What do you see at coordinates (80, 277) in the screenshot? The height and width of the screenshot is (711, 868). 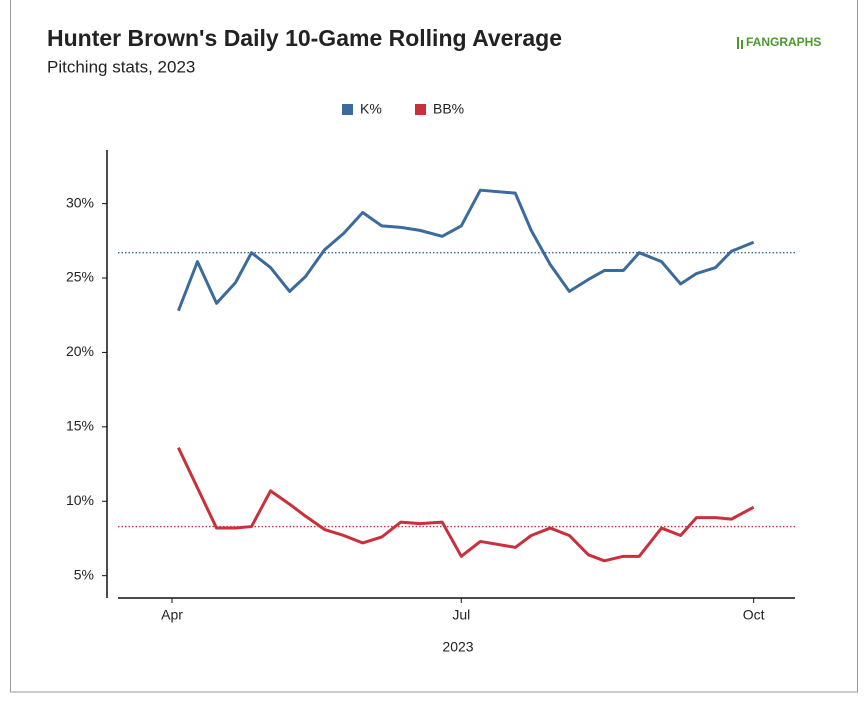 I see `y-tick-label: 25%` at bounding box center [80, 277].